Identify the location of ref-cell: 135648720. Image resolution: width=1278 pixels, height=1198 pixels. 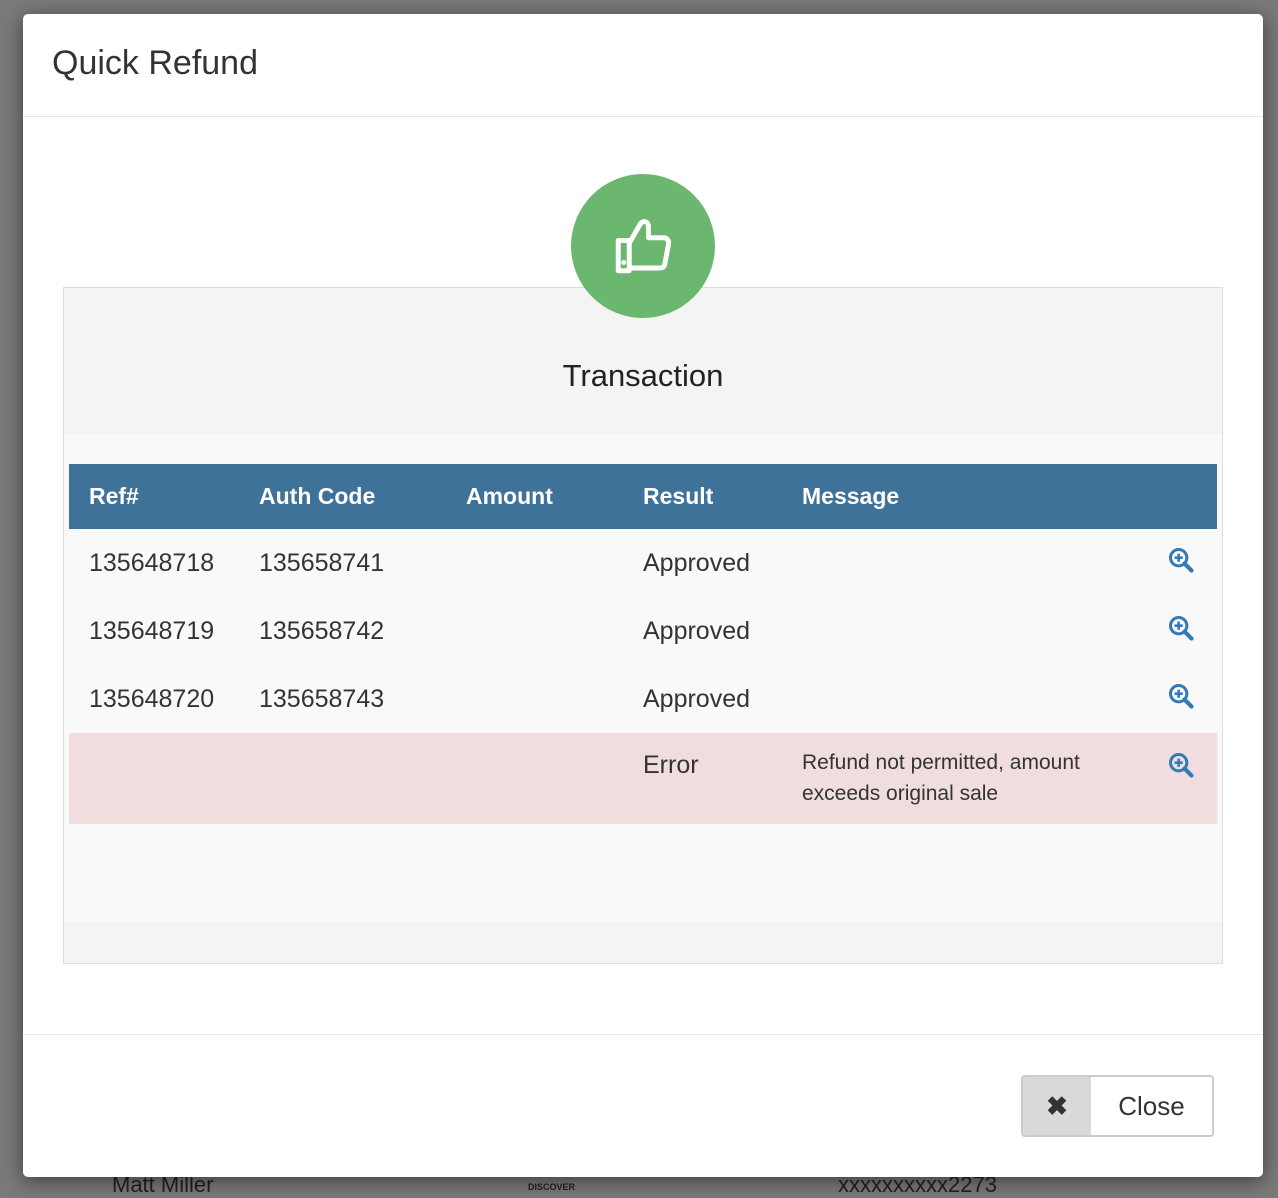
(152, 698).